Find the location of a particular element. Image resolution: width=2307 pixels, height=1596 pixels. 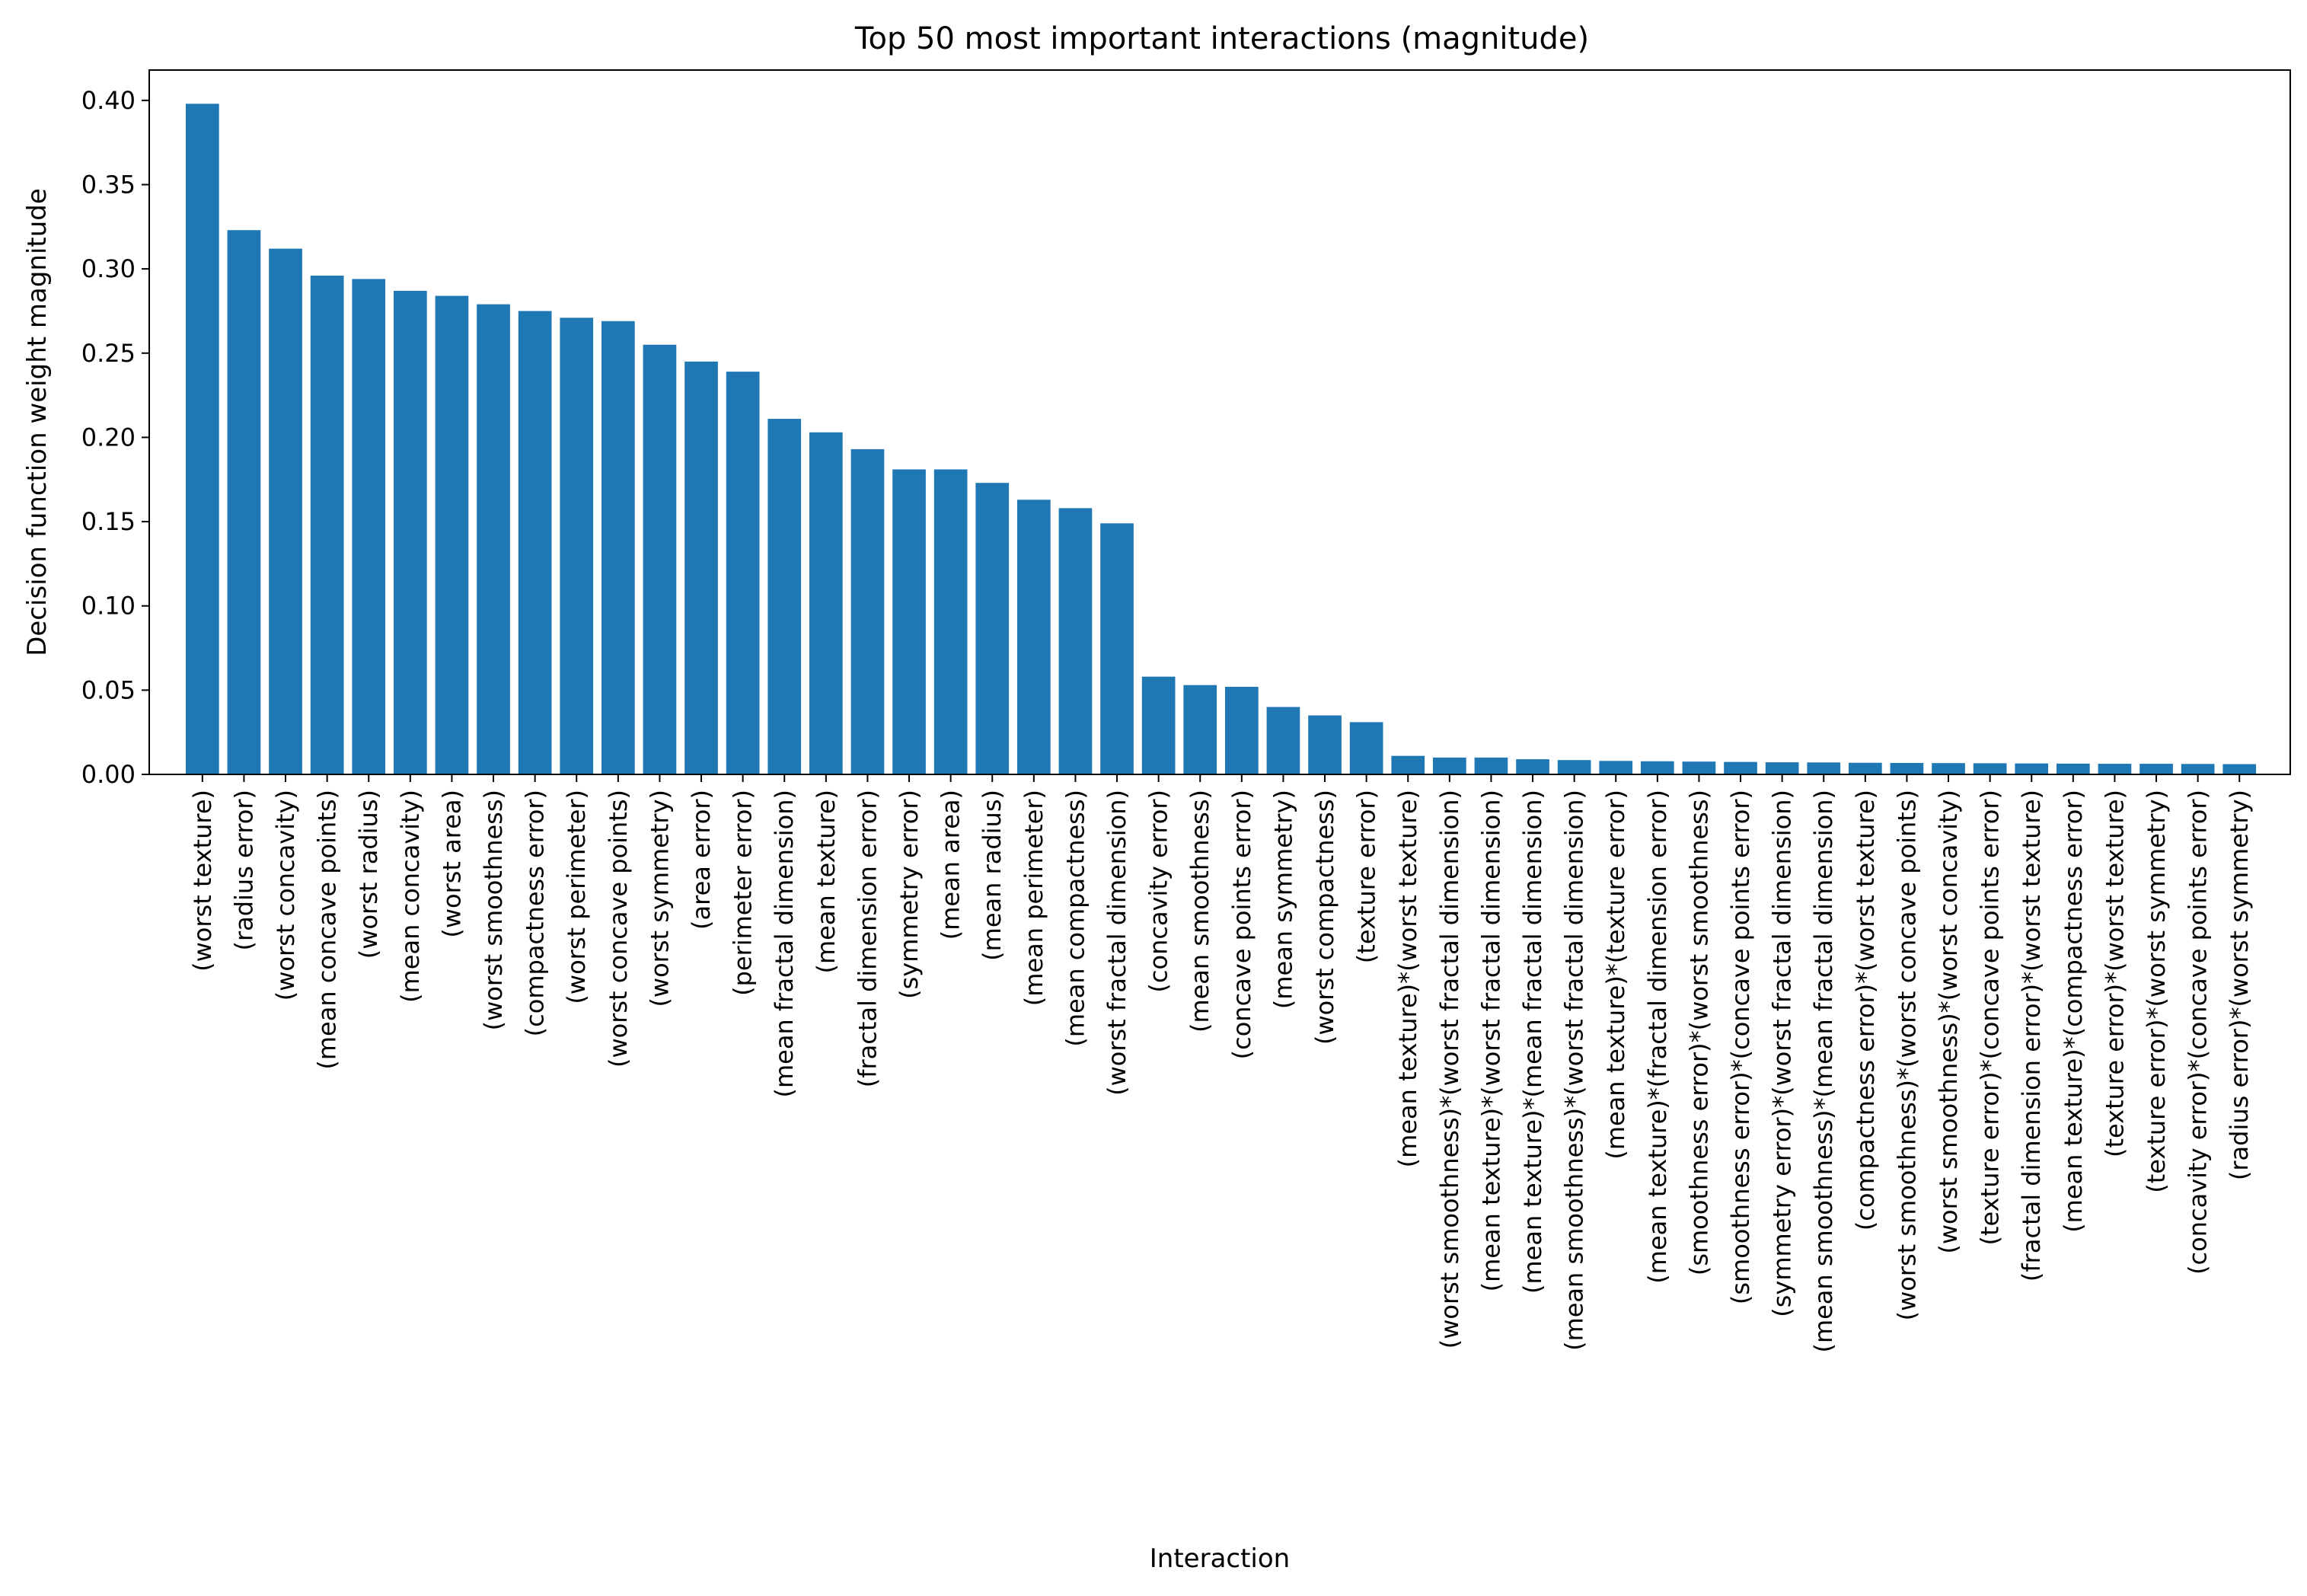

y-axis-title: Decision function weight magnitude is located at coordinates (37, 422).